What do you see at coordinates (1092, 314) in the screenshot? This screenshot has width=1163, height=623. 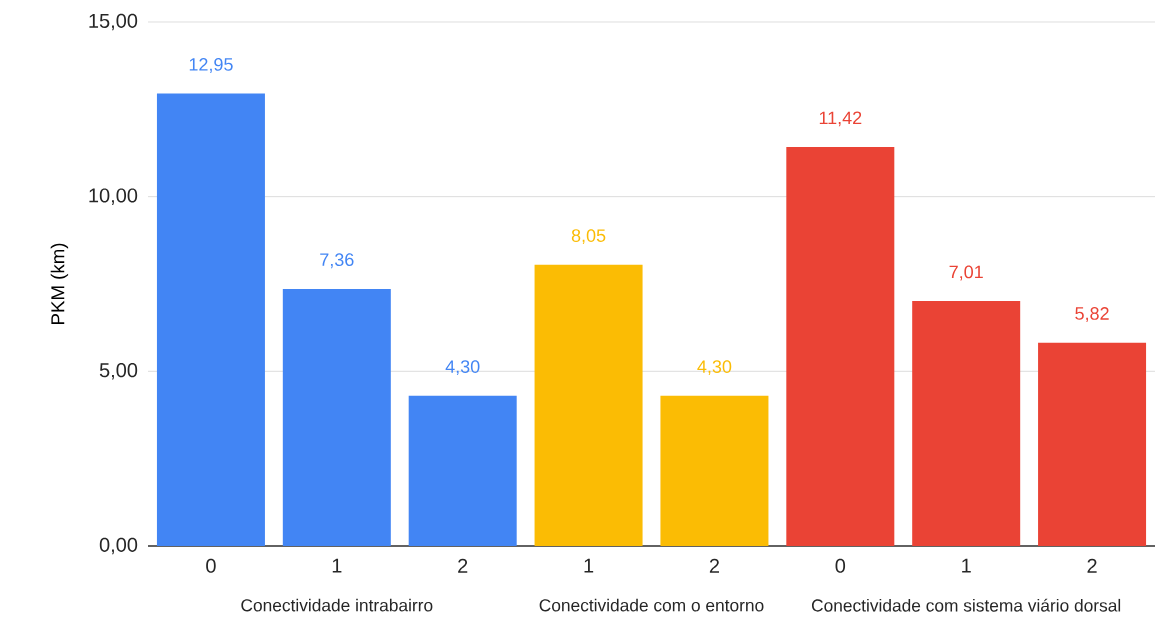 I see `data-label: 5,82` at bounding box center [1092, 314].